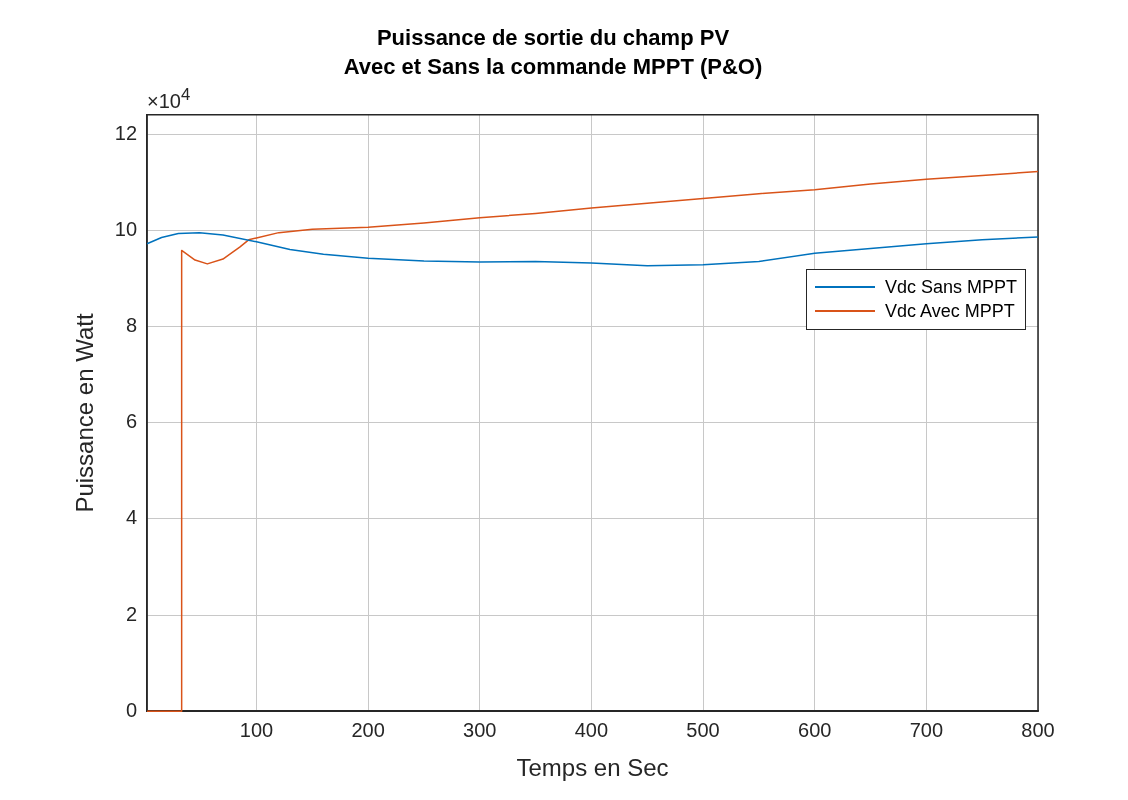  What do you see at coordinates (126, 228) in the screenshot?
I see `y-tick-label: 10` at bounding box center [126, 228].